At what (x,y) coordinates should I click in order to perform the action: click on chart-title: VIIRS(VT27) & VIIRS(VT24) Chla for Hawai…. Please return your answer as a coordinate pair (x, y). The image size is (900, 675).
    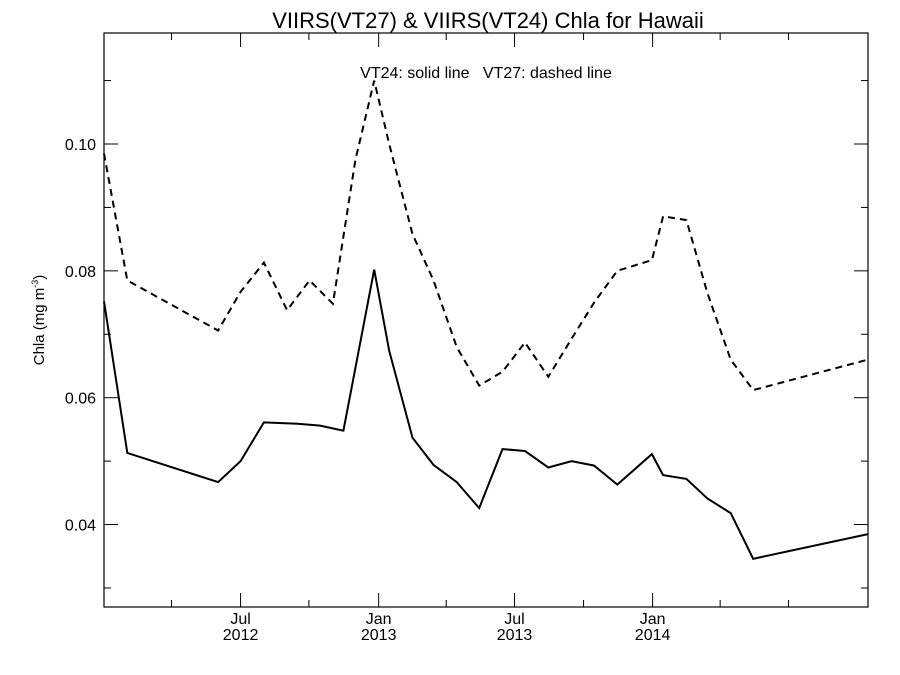
    Looking at the image, I should click on (488, 20).